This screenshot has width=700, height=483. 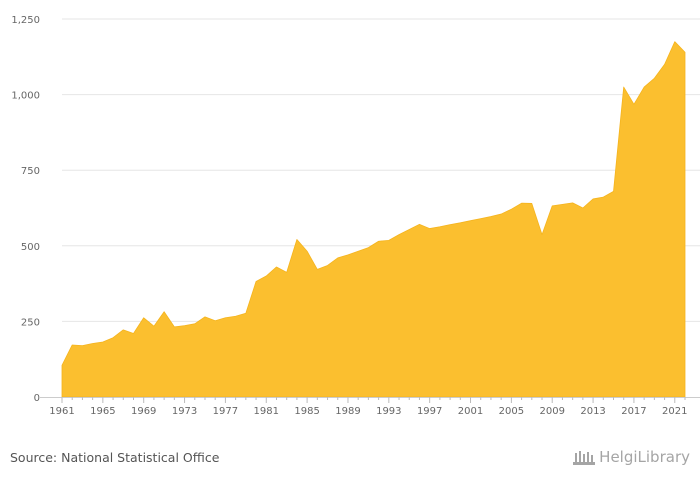 I want to click on x-tick-label: 1965, so click(x=102, y=411).